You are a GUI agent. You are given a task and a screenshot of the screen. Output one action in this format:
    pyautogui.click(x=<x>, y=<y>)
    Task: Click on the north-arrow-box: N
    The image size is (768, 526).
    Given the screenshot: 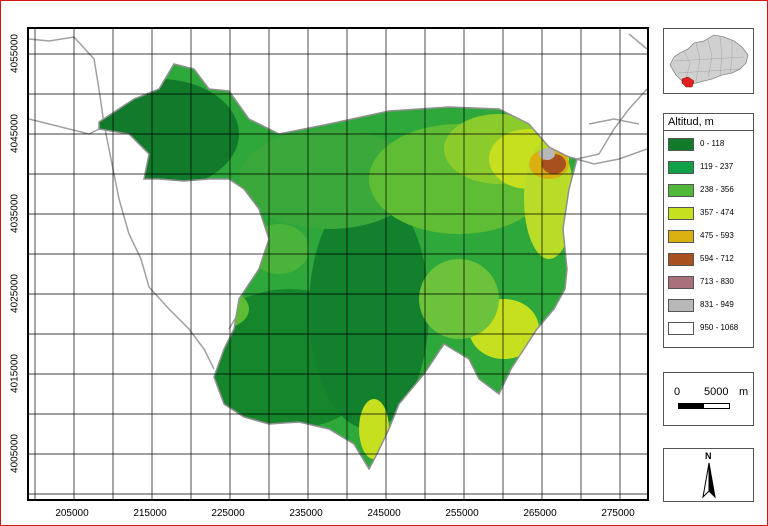 What is the action you would take?
    pyautogui.click(x=708, y=475)
    